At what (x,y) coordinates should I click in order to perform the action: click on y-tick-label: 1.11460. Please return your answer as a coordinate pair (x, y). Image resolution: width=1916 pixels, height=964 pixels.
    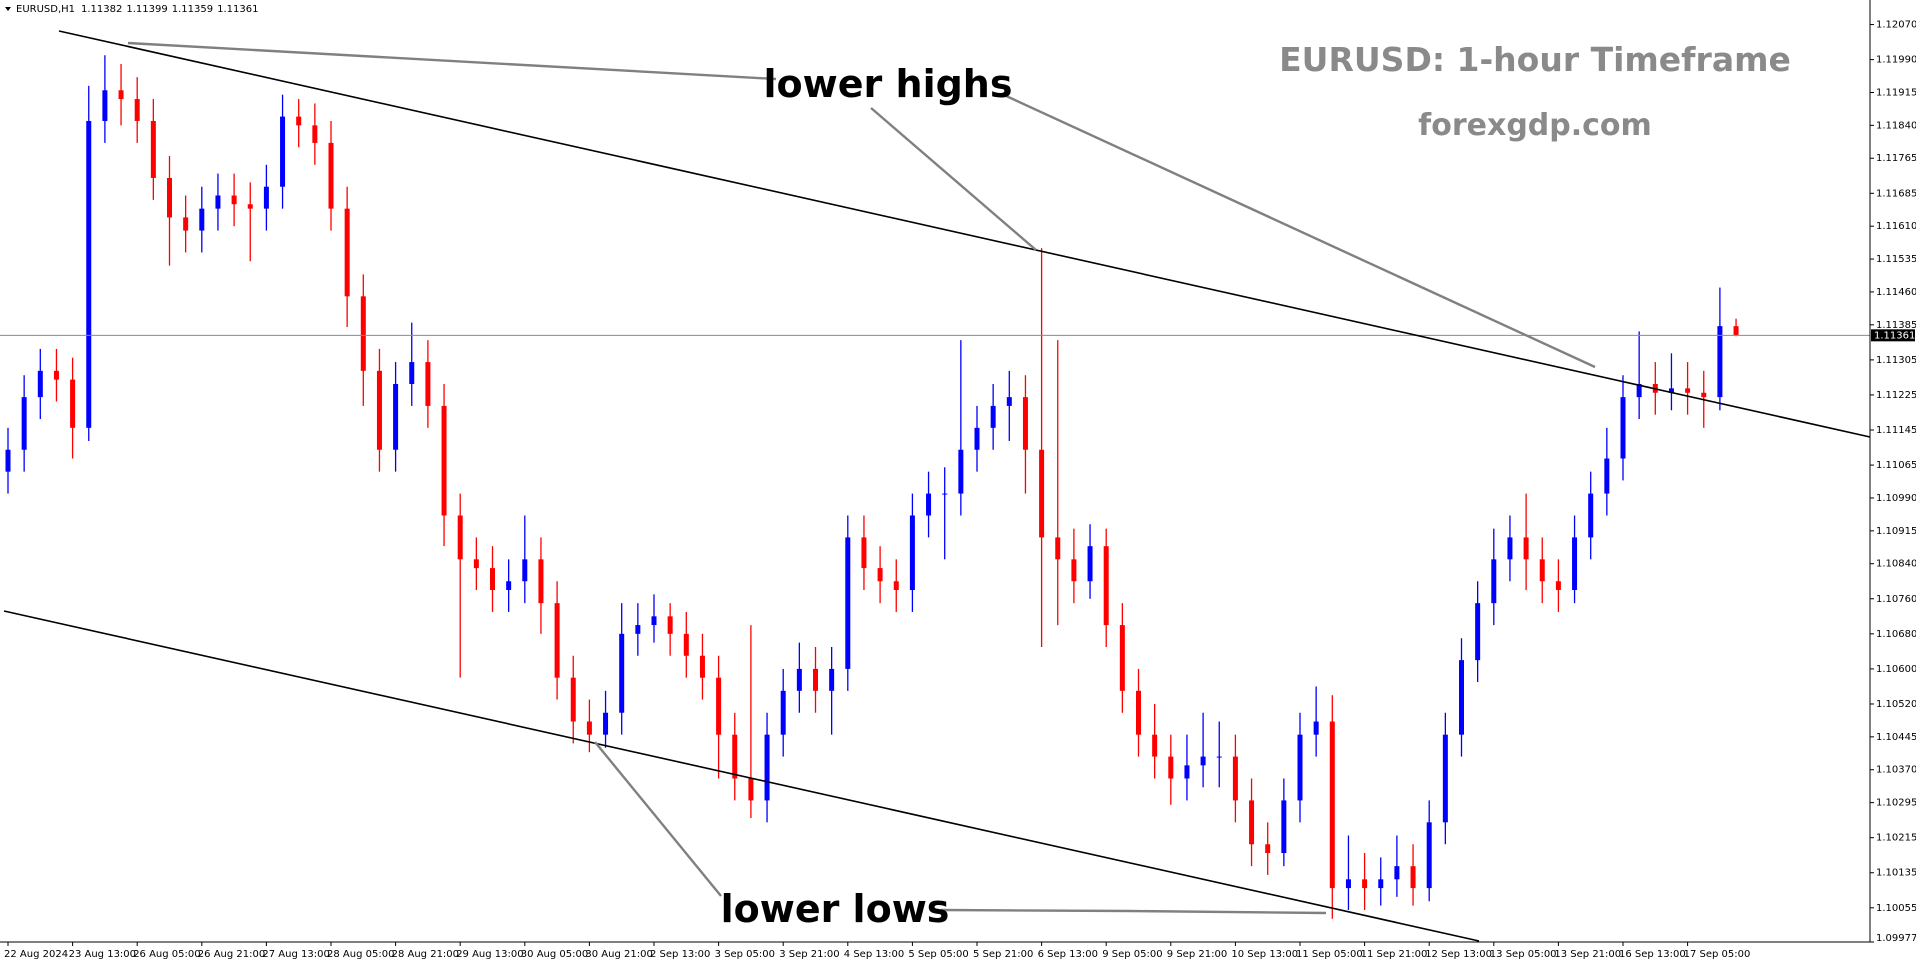
    Looking at the image, I should click on (1896, 292).